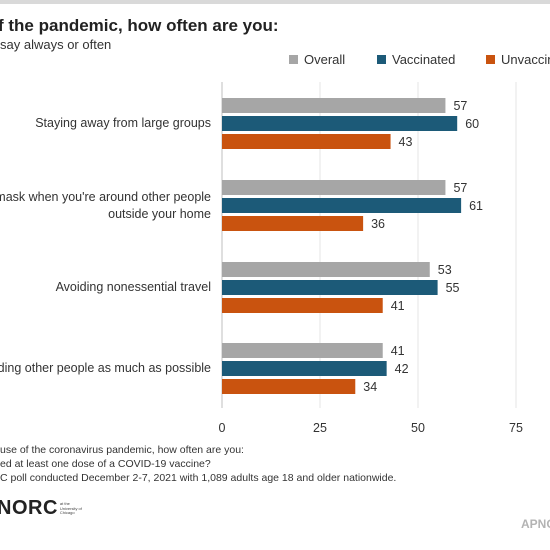 The height and width of the screenshot is (550, 550). I want to click on category-label-line: Avoiding nonessential travel, so click(133, 287).